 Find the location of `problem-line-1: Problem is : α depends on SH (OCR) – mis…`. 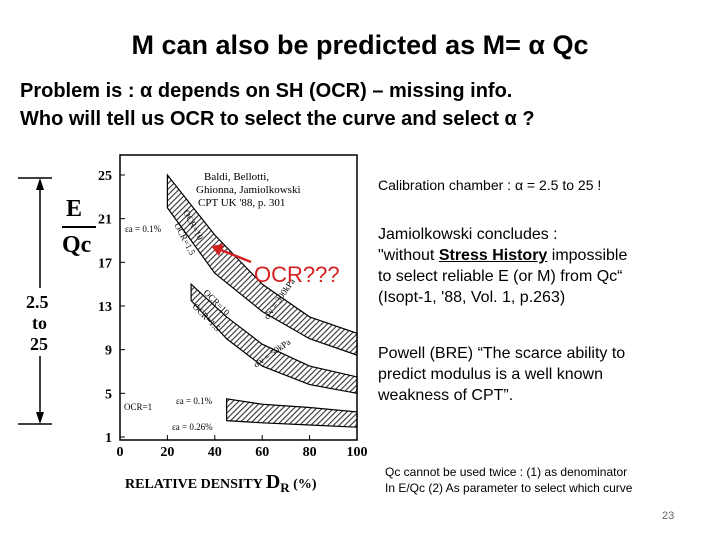

problem-line-1: Problem is : α depends on SH (OCR) – mis… is located at coordinates (266, 91).